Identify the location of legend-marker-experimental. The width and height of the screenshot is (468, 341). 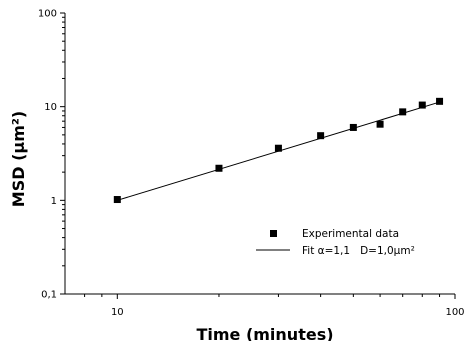
(273, 233).